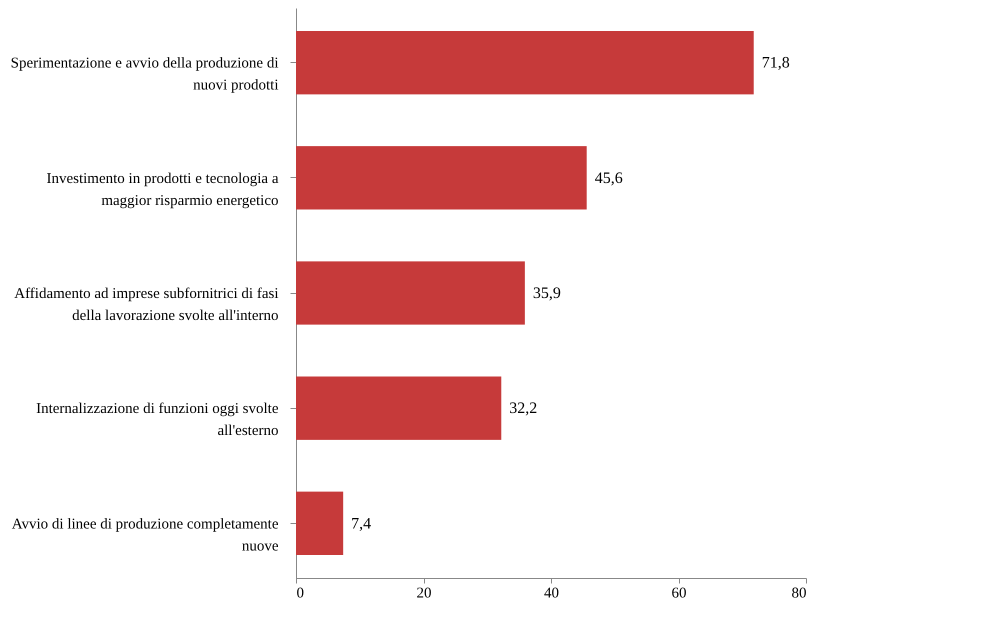  Describe the element at coordinates (157, 420) in the screenshot. I see `y-tick-label: Internalizzazione di funzioni oggi svolte all'esterno` at that location.